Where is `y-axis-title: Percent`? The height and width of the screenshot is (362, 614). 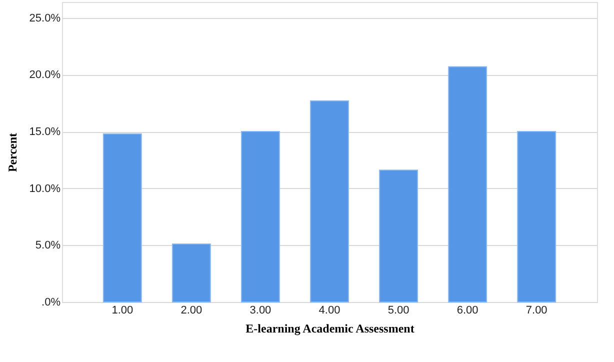 y-axis-title: Percent is located at coordinates (12, 152).